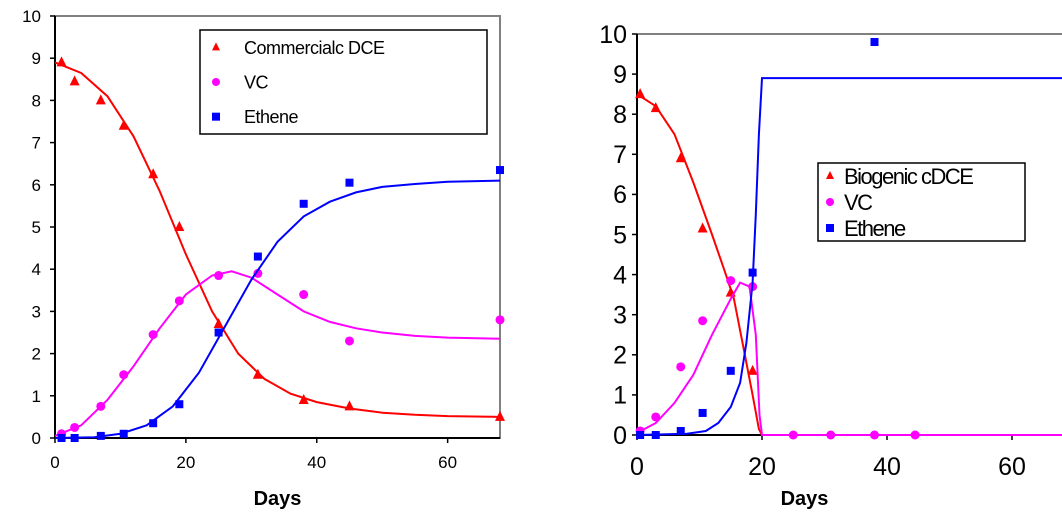 Image resolution: width=1062 pixels, height=529 pixels. Describe the element at coordinates (908, 176) in the screenshot. I see `legend-entry-label: Biogenic cDCE` at that location.